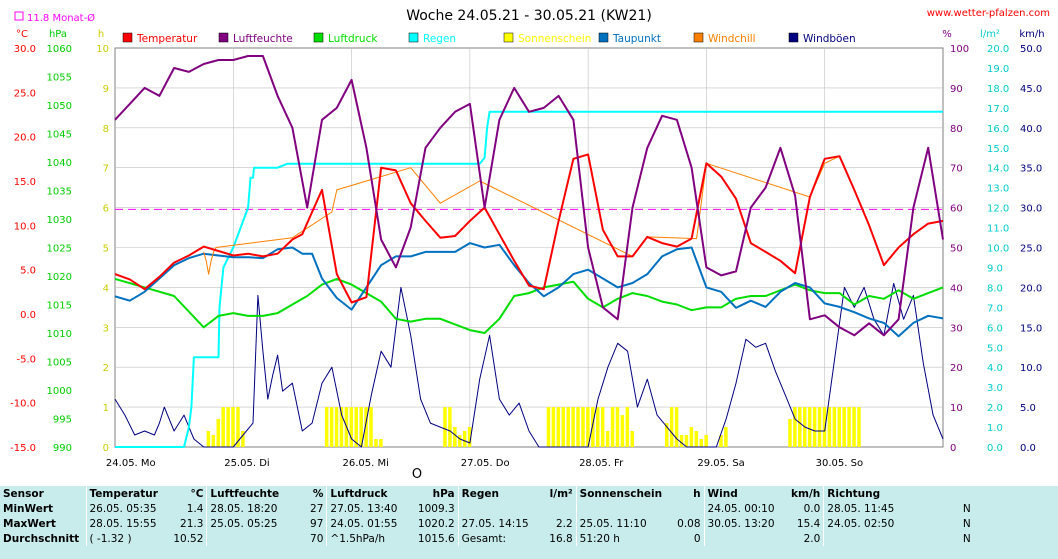 Image resolution: width=1058 pixels, height=559 pixels. Describe the element at coordinates (1031, 89) in the screenshot. I see `wind-tick-label: 45.0` at that location.